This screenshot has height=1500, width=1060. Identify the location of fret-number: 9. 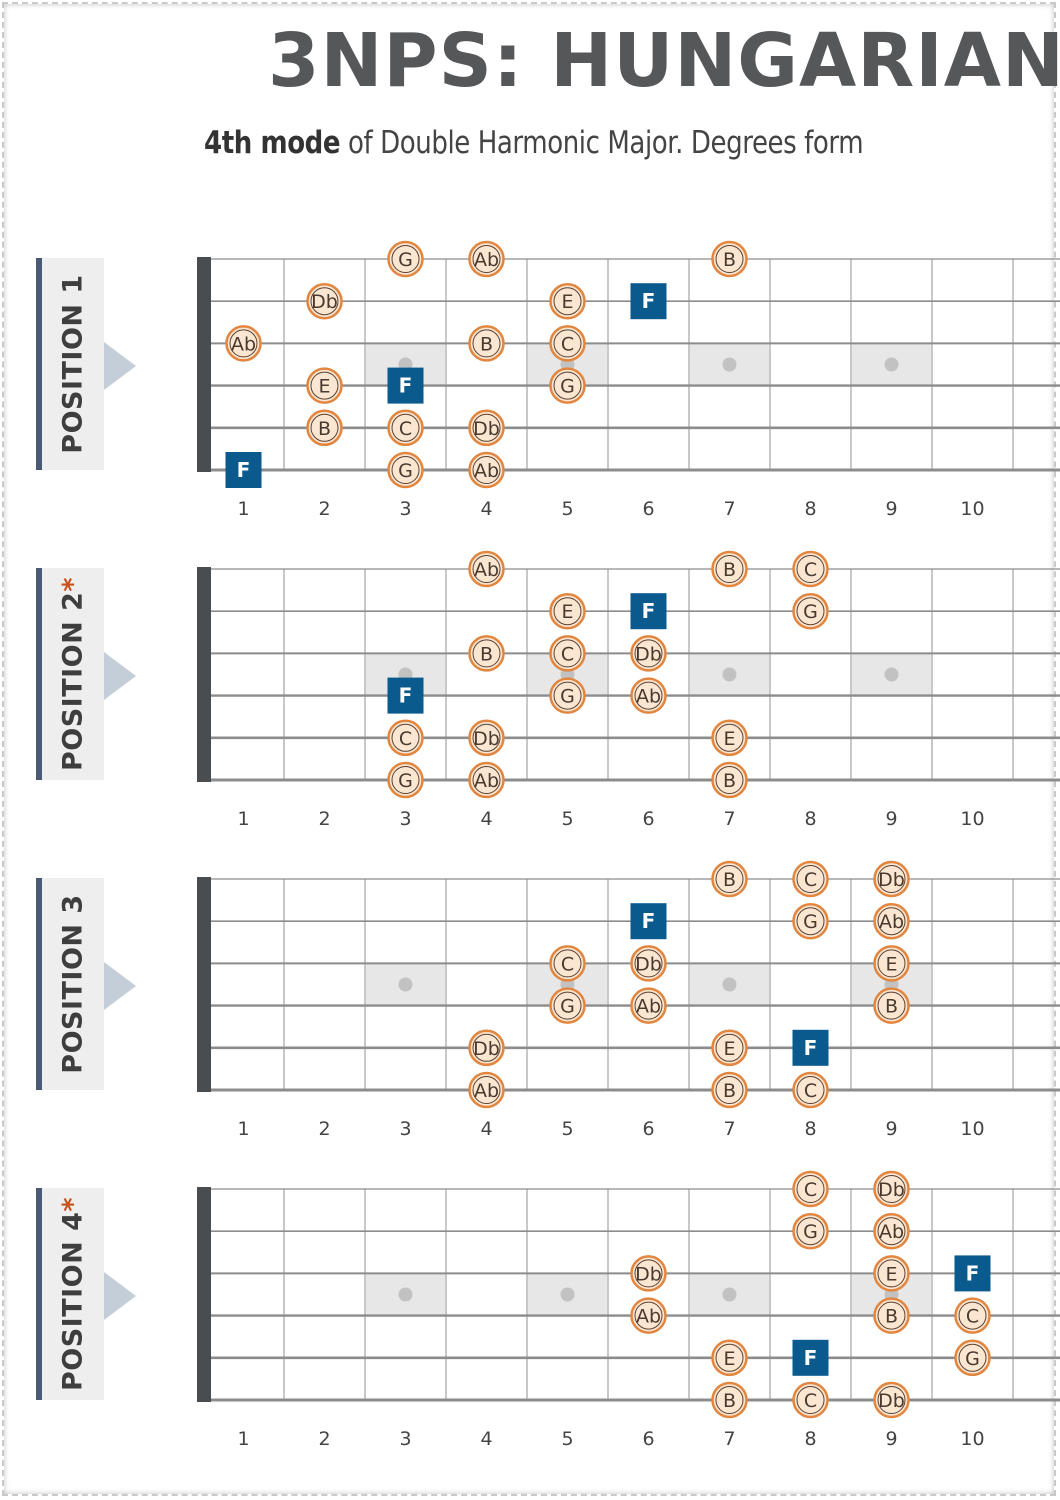
(891, 819).